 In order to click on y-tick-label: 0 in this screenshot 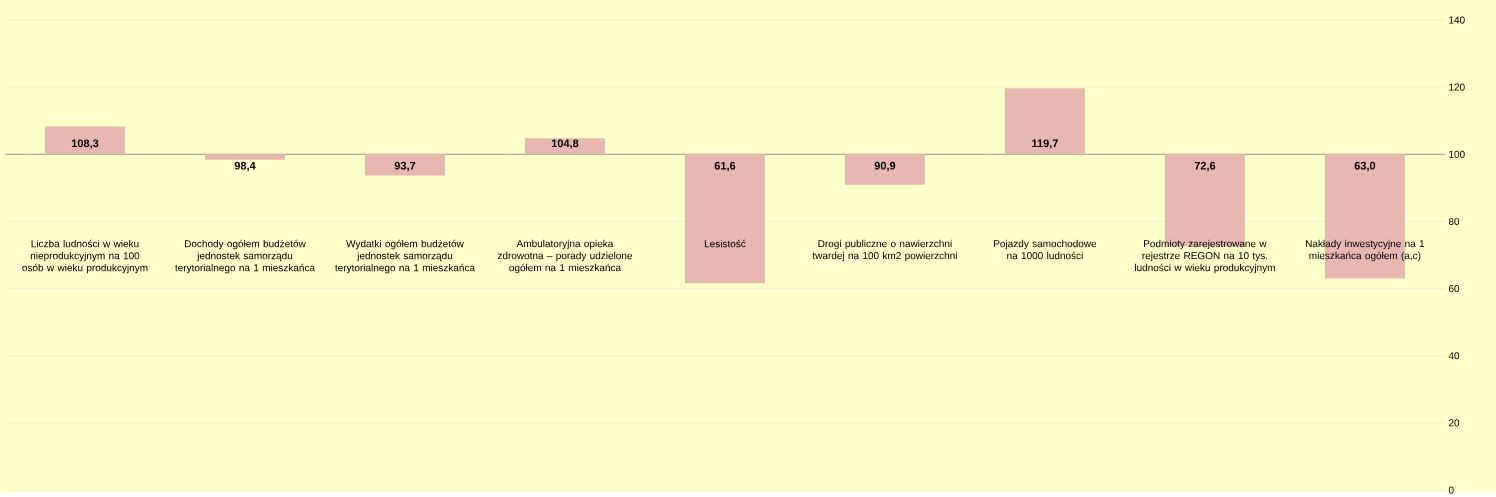, I will do `click(1451, 490)`.